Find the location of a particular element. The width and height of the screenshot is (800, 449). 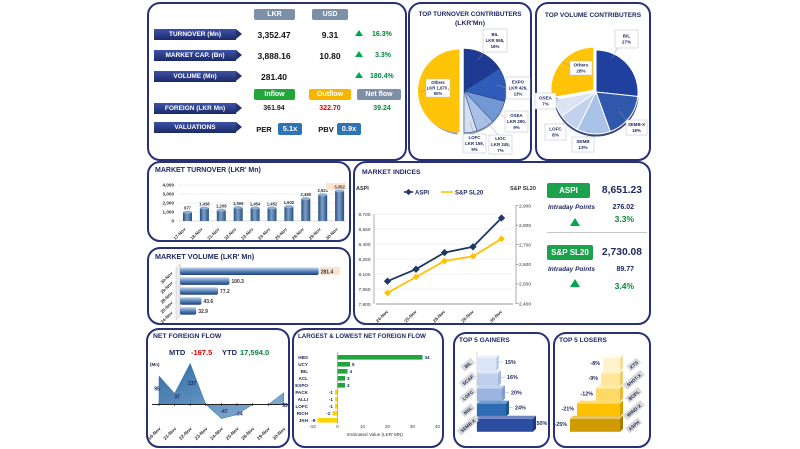

svg-text: 9% is located at coordinates (516, 127).